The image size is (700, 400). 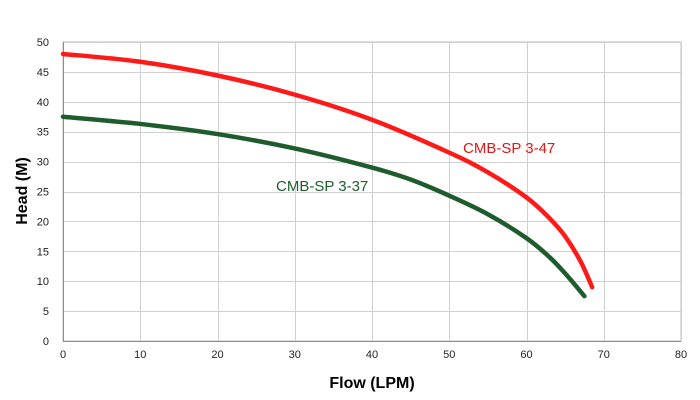 I want to click on series-label-cmb-sp-3-47: CMB-SP 3-47, so click(x=509, y=148).